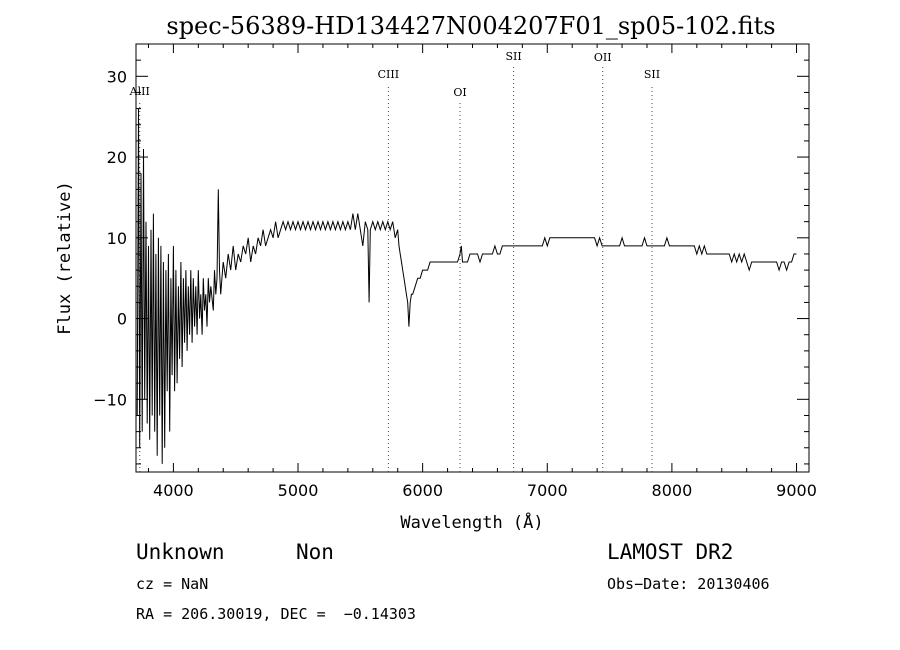 The height and width of the screenshot is (650, 900). I want to click on x-axis-label: Wavelength (Å), so click(471, 522).